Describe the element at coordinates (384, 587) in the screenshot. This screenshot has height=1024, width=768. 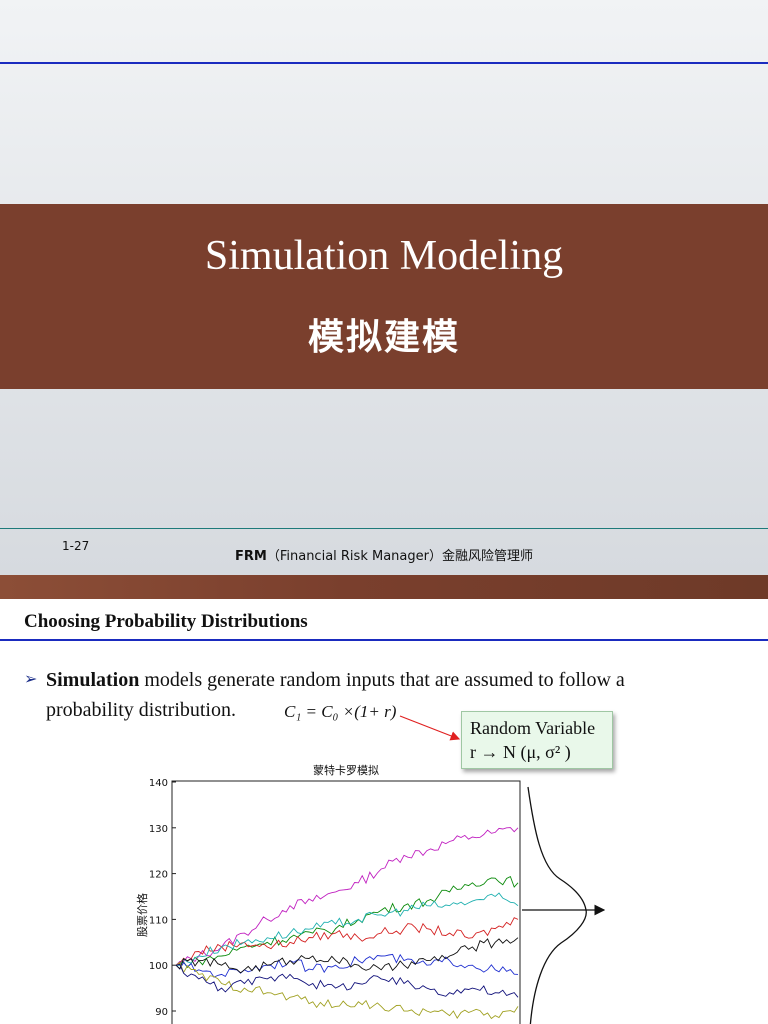
I see `slide-divider` at that location.